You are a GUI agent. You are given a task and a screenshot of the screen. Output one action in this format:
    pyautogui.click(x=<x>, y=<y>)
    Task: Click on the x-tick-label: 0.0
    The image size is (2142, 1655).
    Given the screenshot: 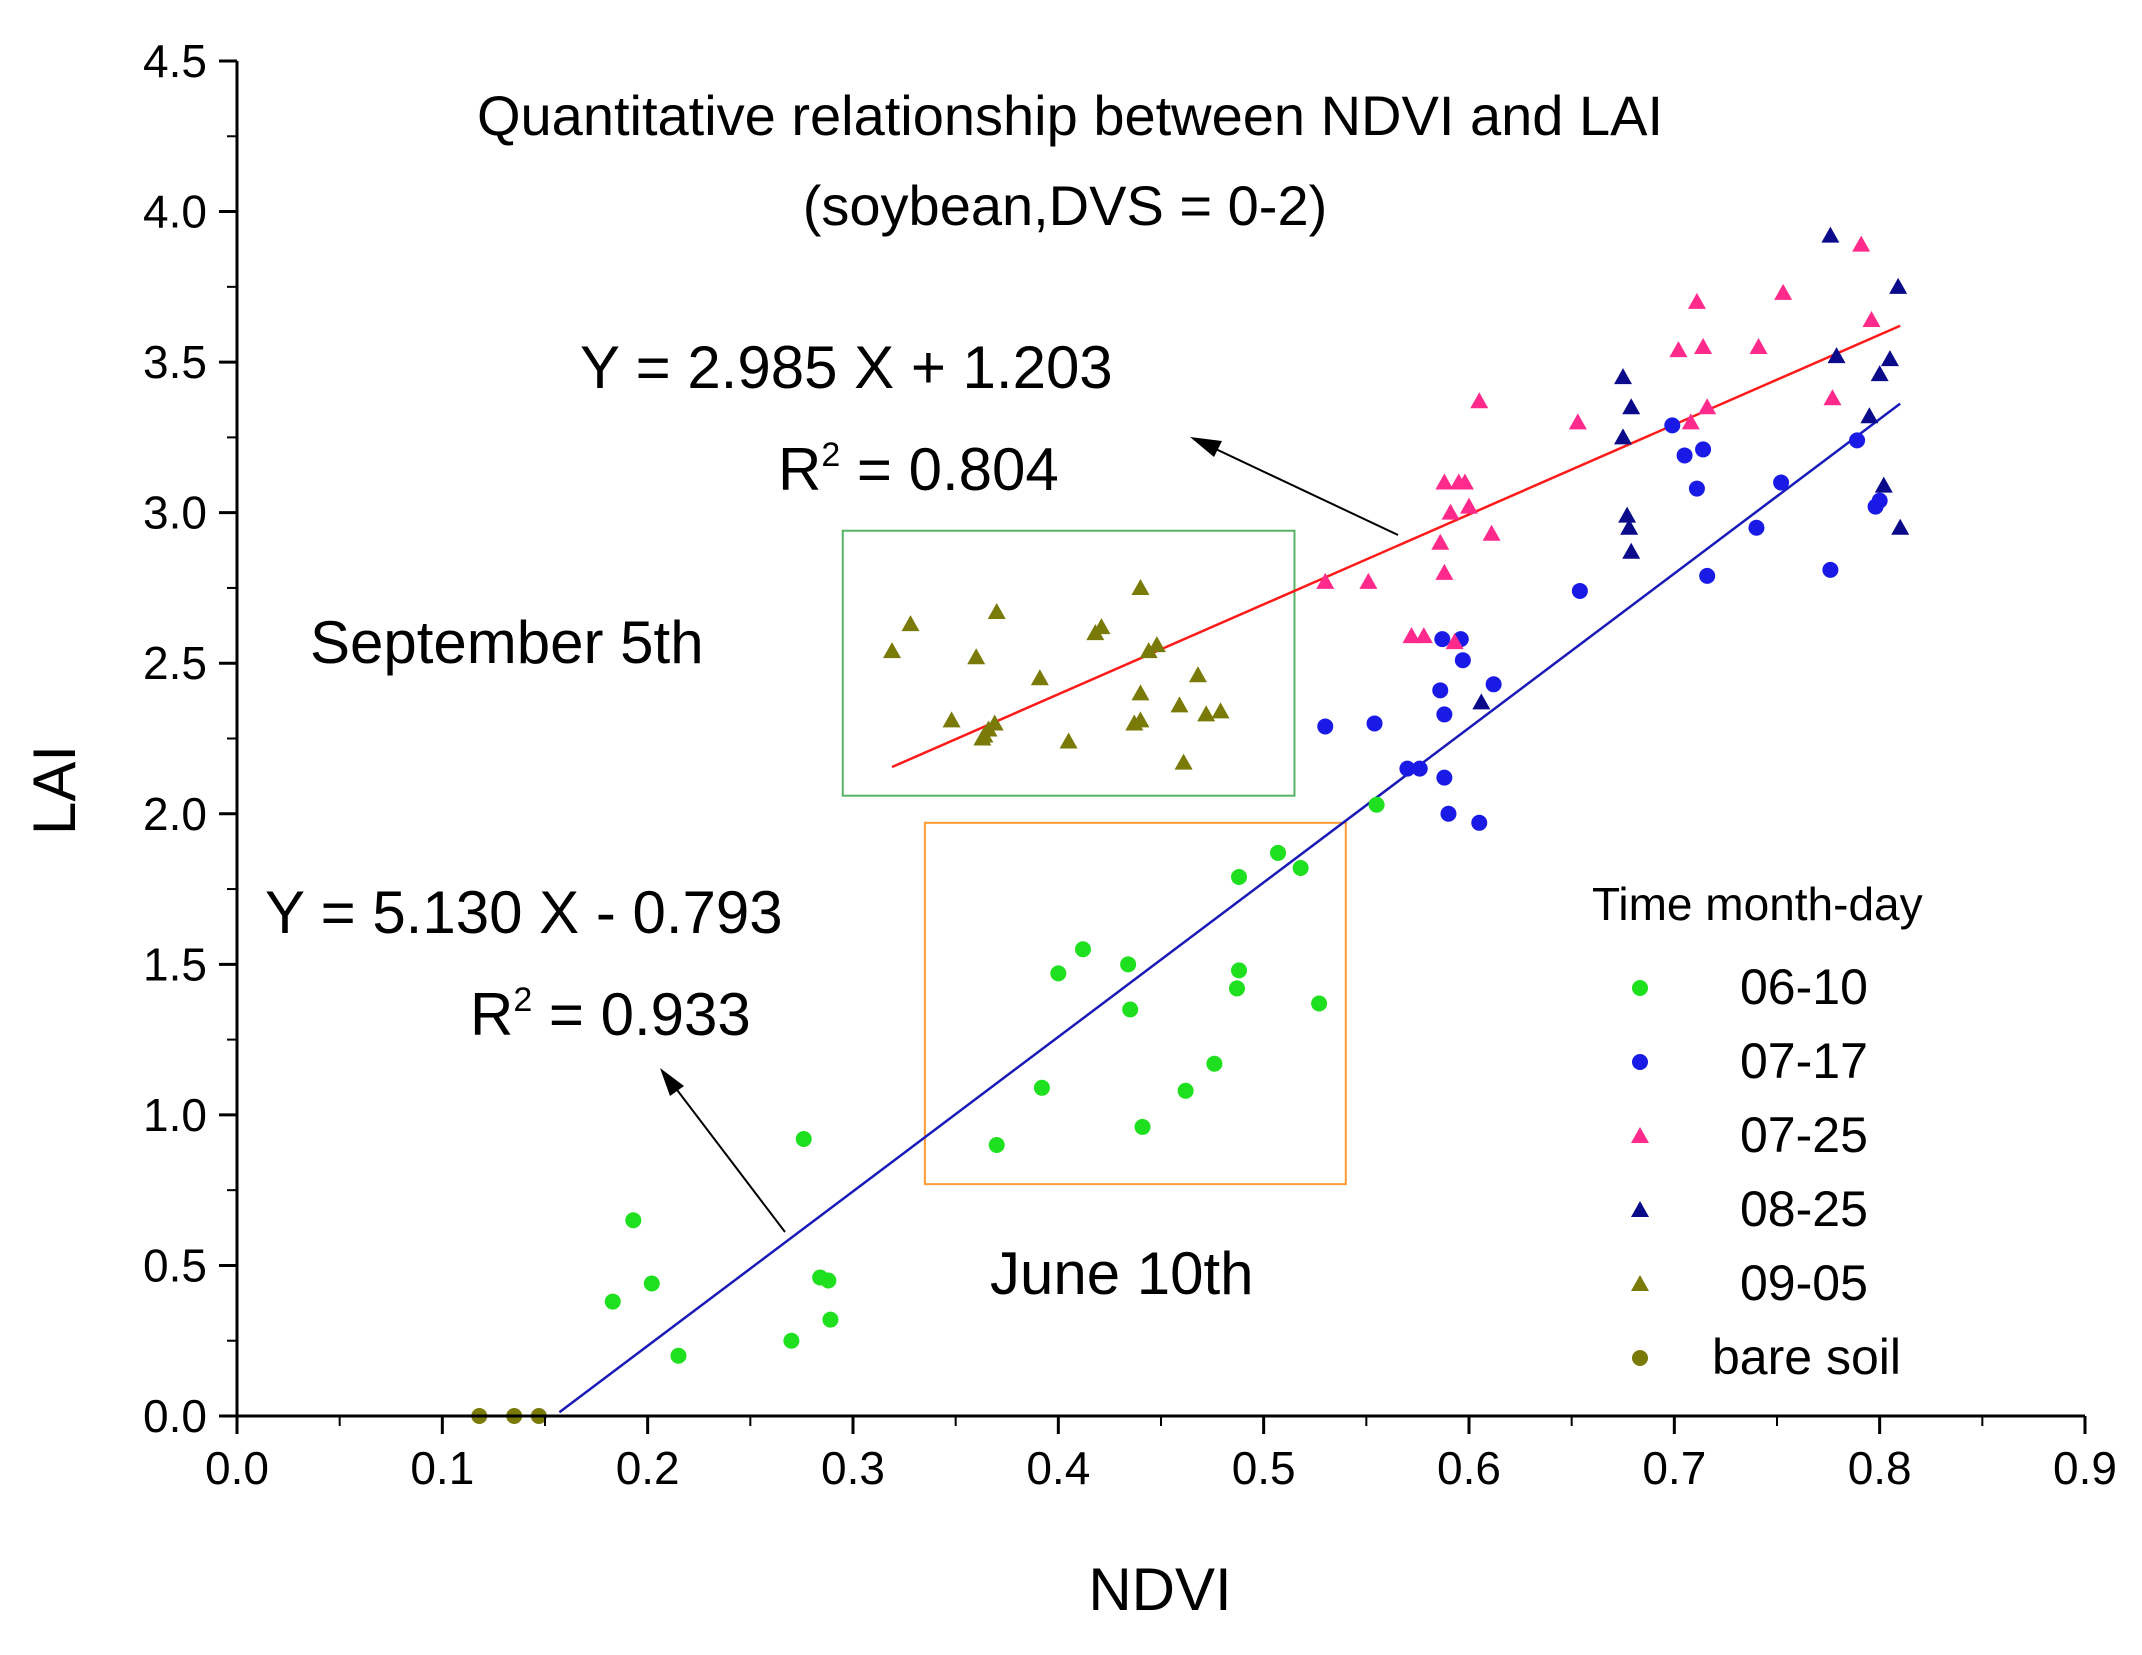 What is the action you would take?
    pyautogui.click(x=237, y=1468)
    